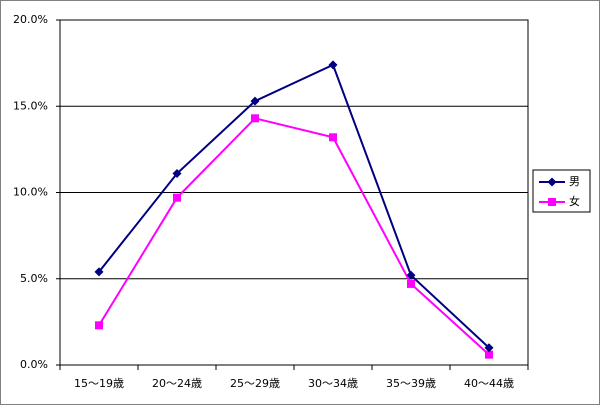  What do you see at coordinates (561, 191) in the screenshot?
I see `legend-box` at bounding box center [561, 191].